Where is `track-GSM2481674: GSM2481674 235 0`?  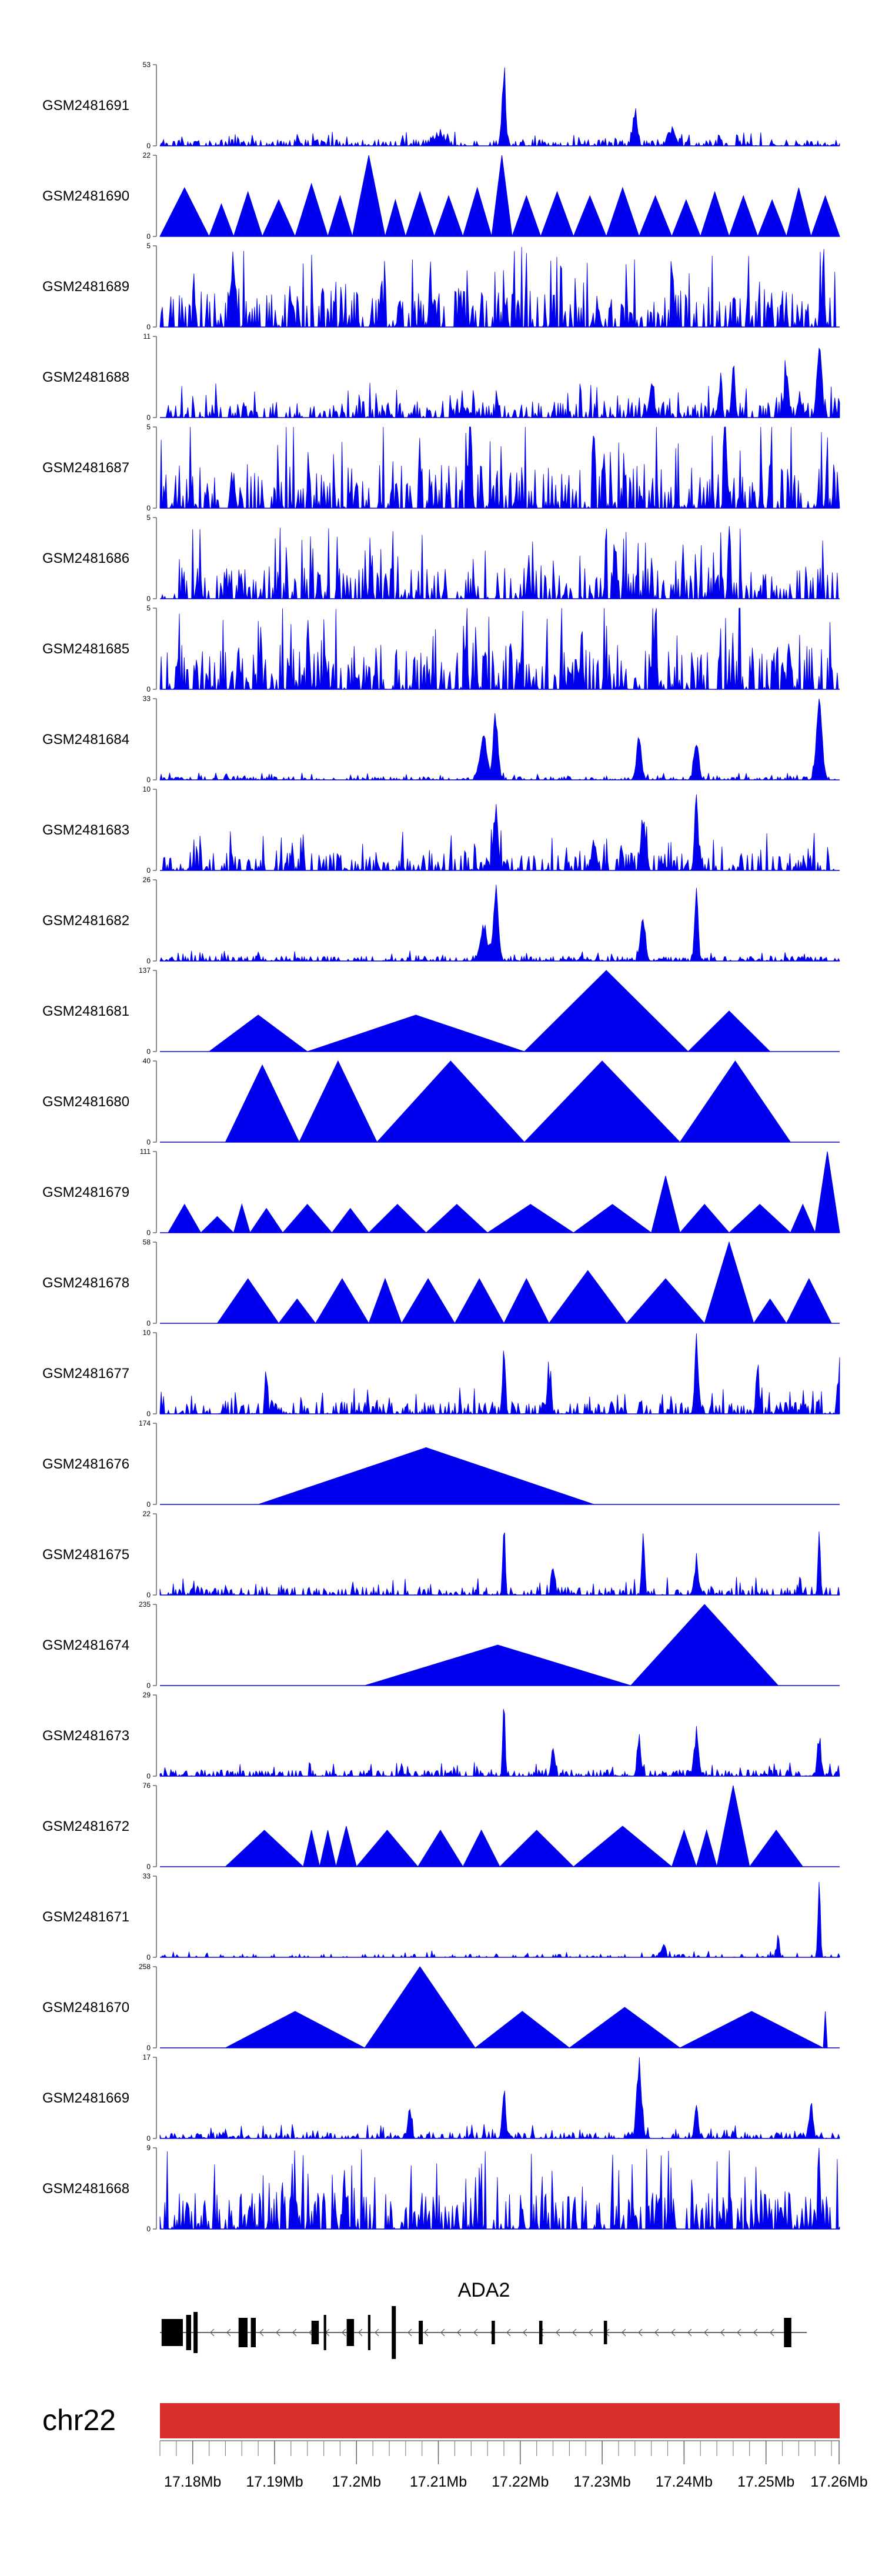 track-GSM2481674: GSM2481674 235 0 is located at coordinates (441, 1645).